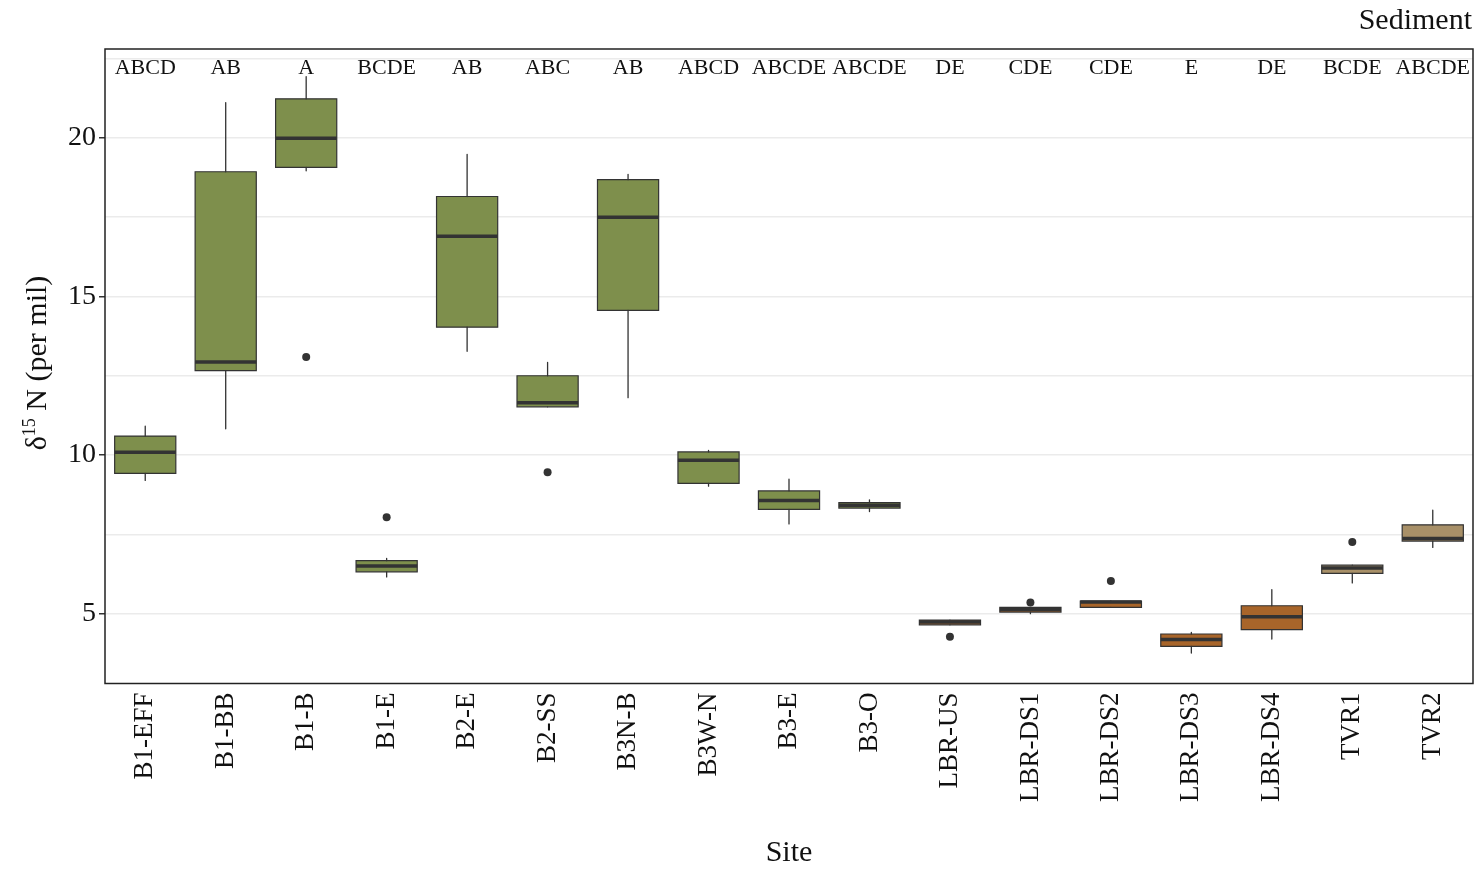 This screenshot has height=875, width=1482. What do you see at coordinates (1430, 726) in the screenshot?
I see `x-tick-label: TVR2` at bounding box center [1430, 726].